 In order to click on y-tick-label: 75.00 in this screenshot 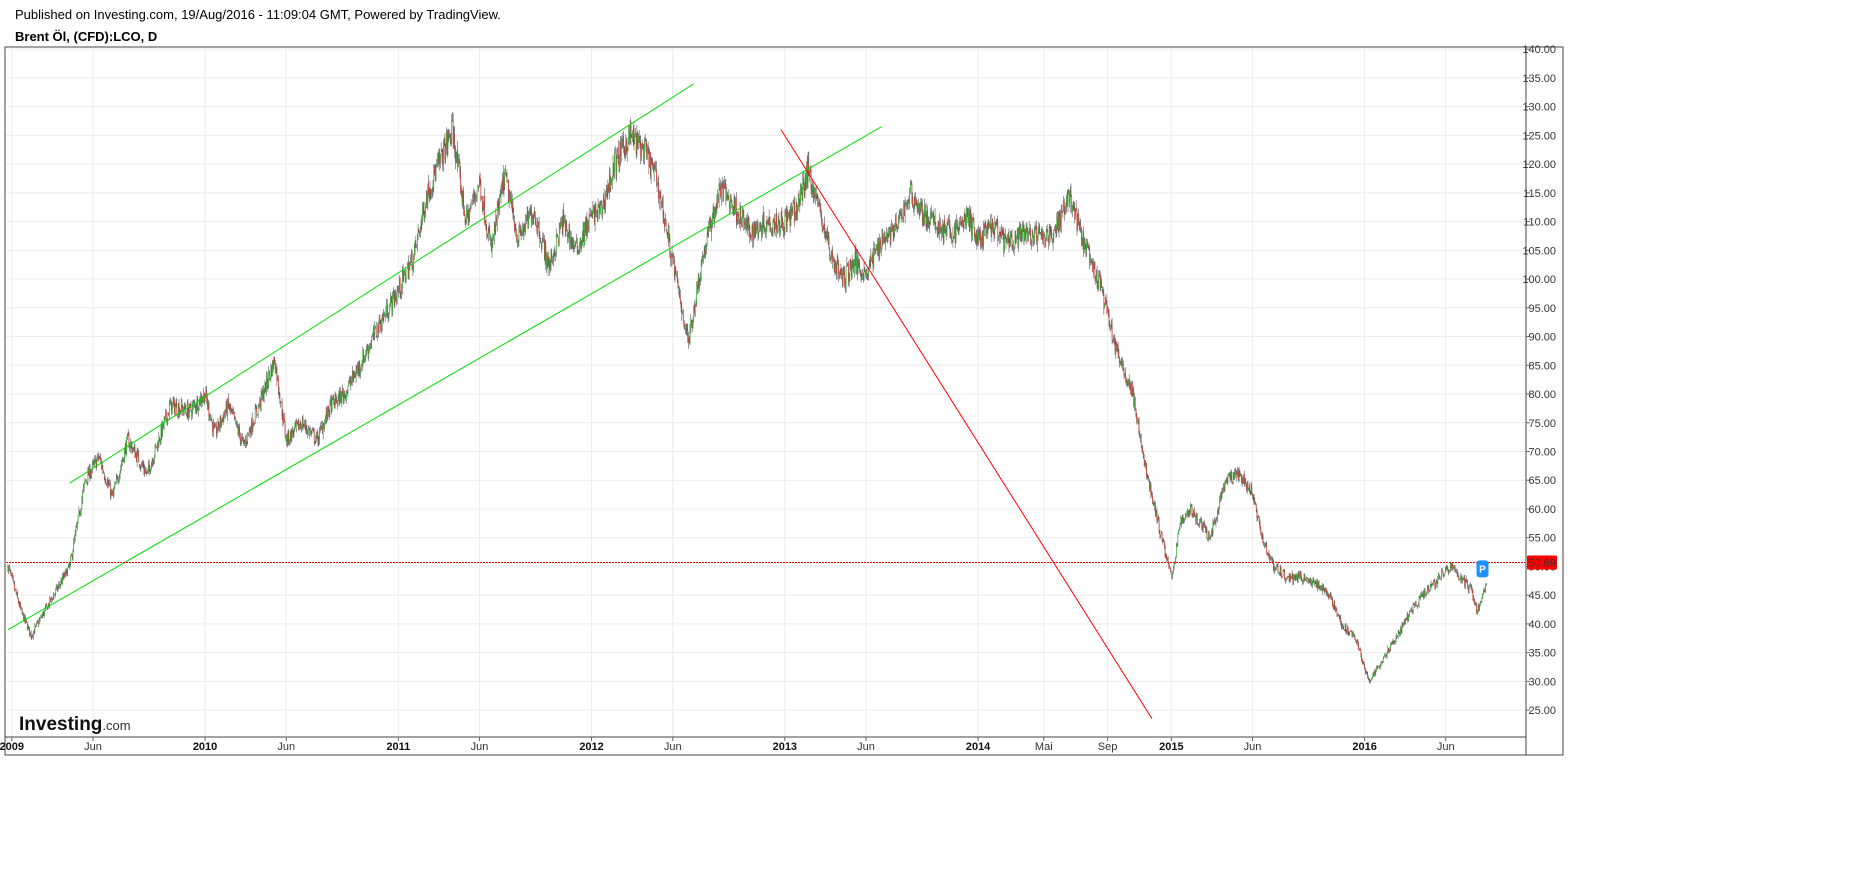, I will do `click(1542, 424)`.